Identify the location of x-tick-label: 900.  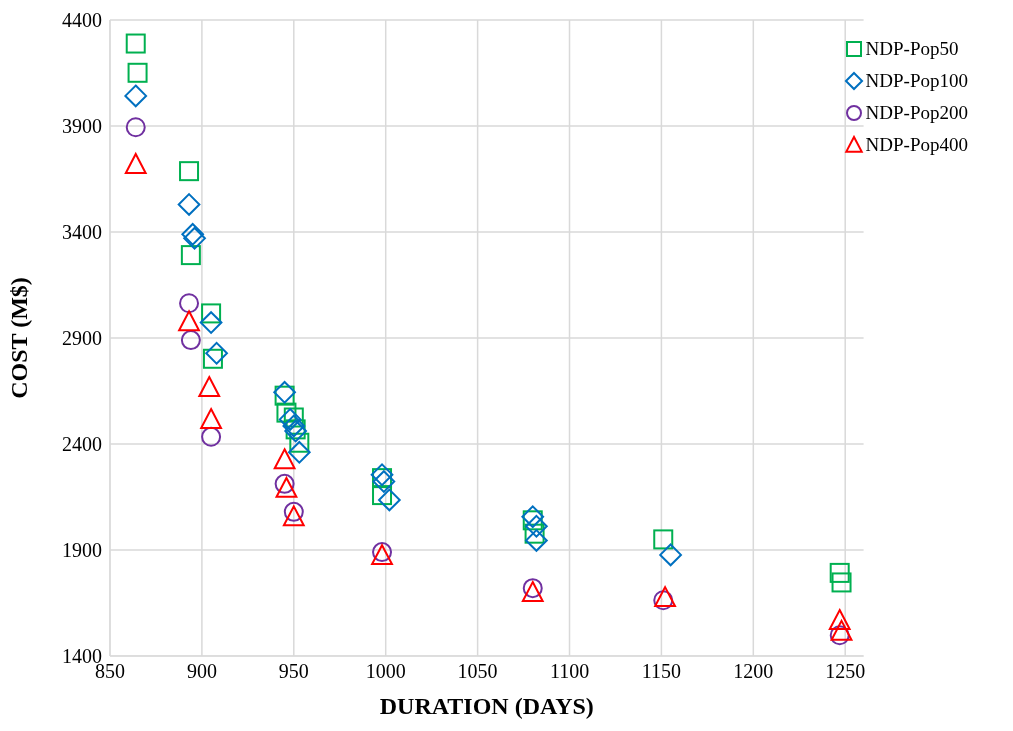
(201, 671).